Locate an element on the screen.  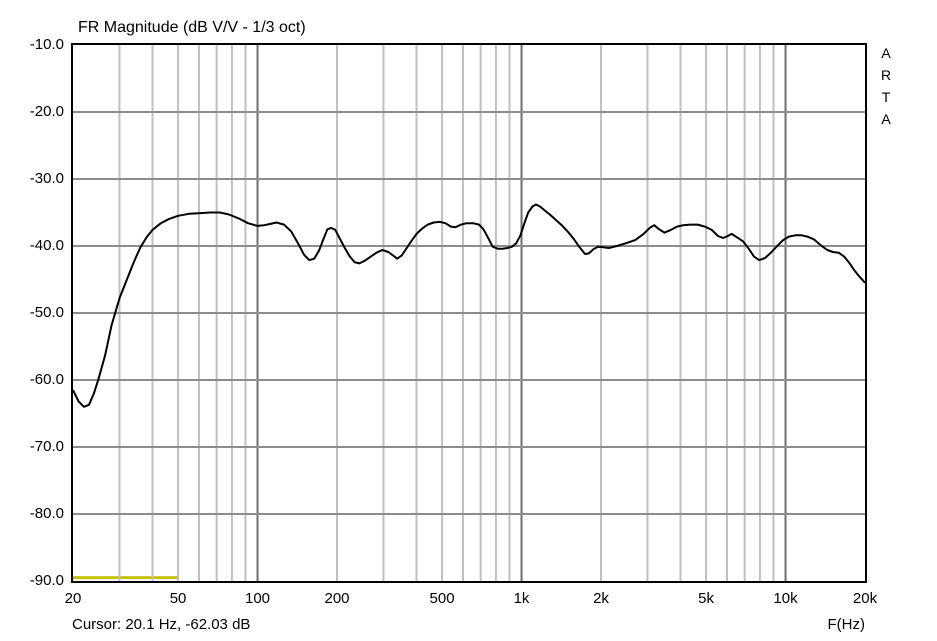
y-tick-label--40: -40.0 is located at coordinates (46, 245).